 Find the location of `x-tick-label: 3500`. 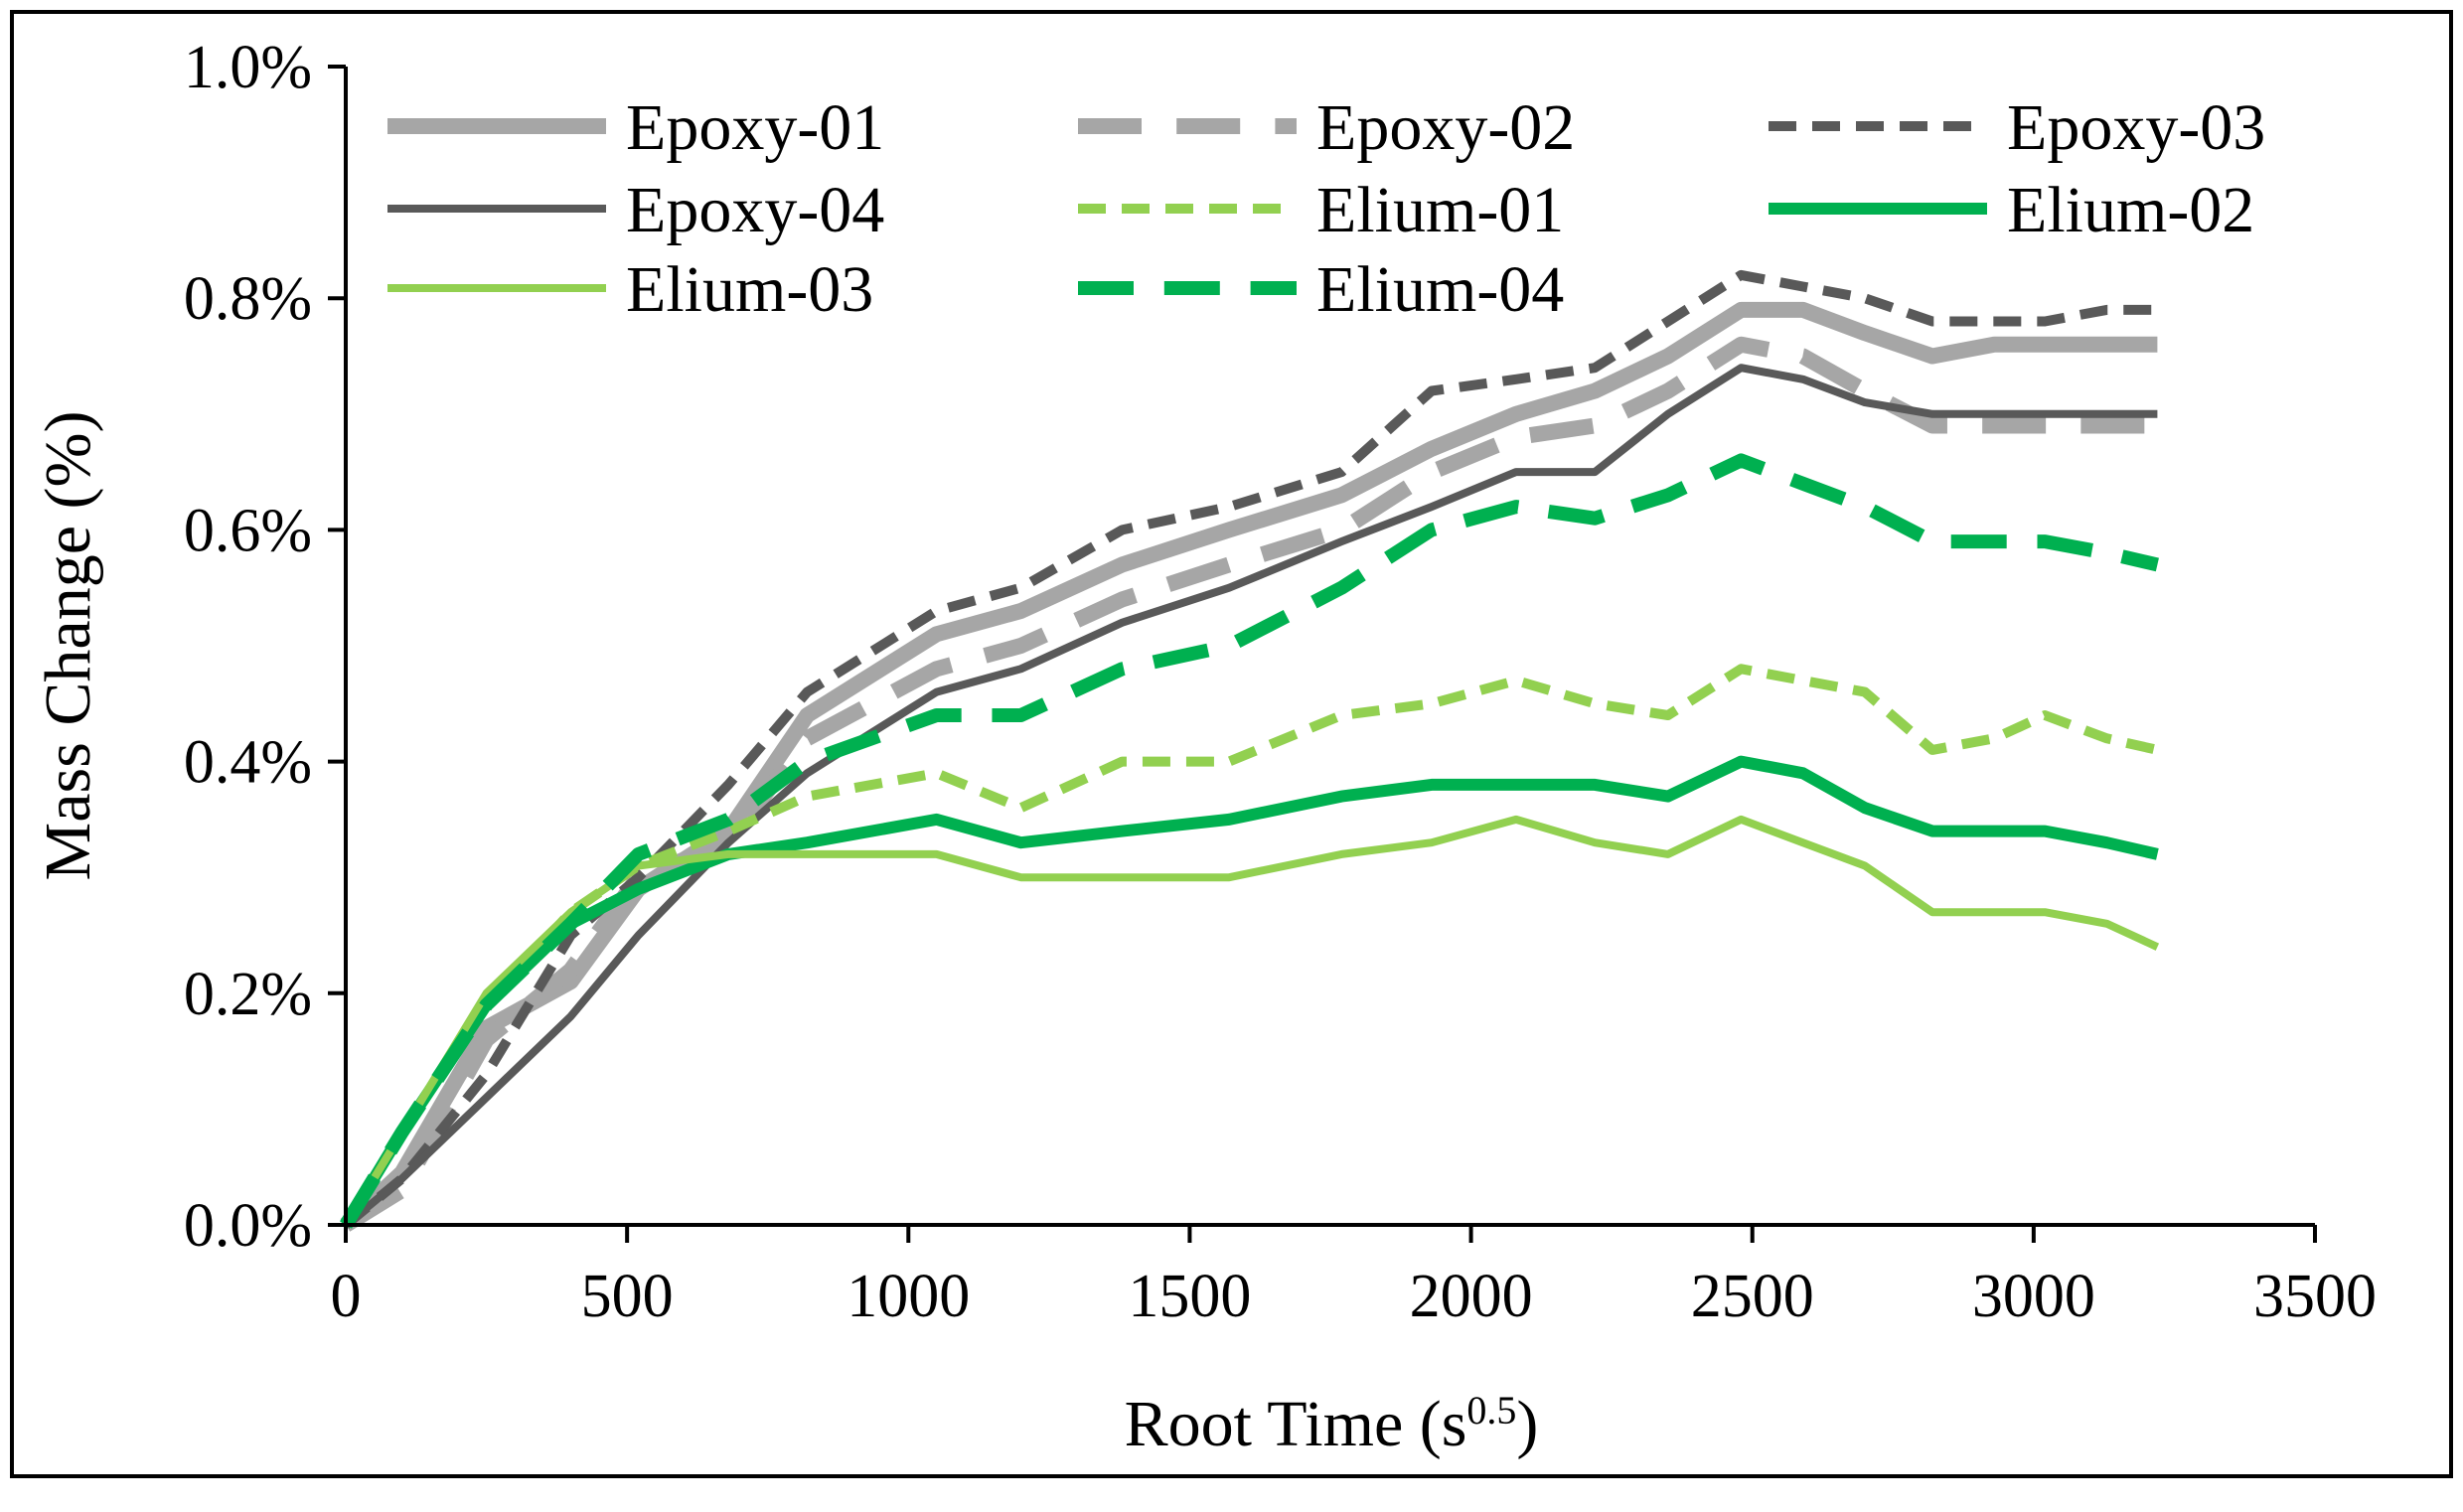

x-tick-label: 3500 is located at coordinates (2315, 1296).